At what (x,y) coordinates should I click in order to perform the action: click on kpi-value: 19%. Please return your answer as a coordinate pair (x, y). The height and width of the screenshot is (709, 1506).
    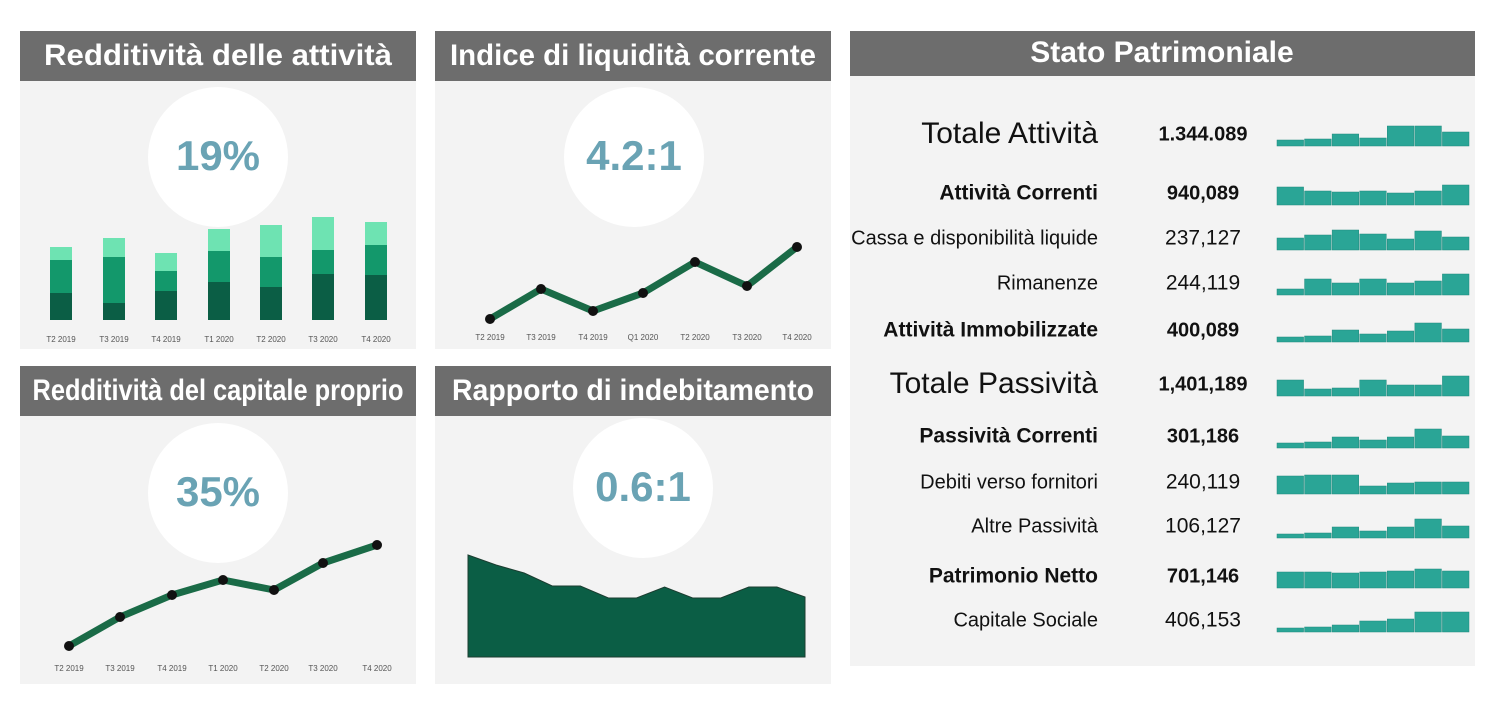
    Looking at the image, I should click on (218, 155).